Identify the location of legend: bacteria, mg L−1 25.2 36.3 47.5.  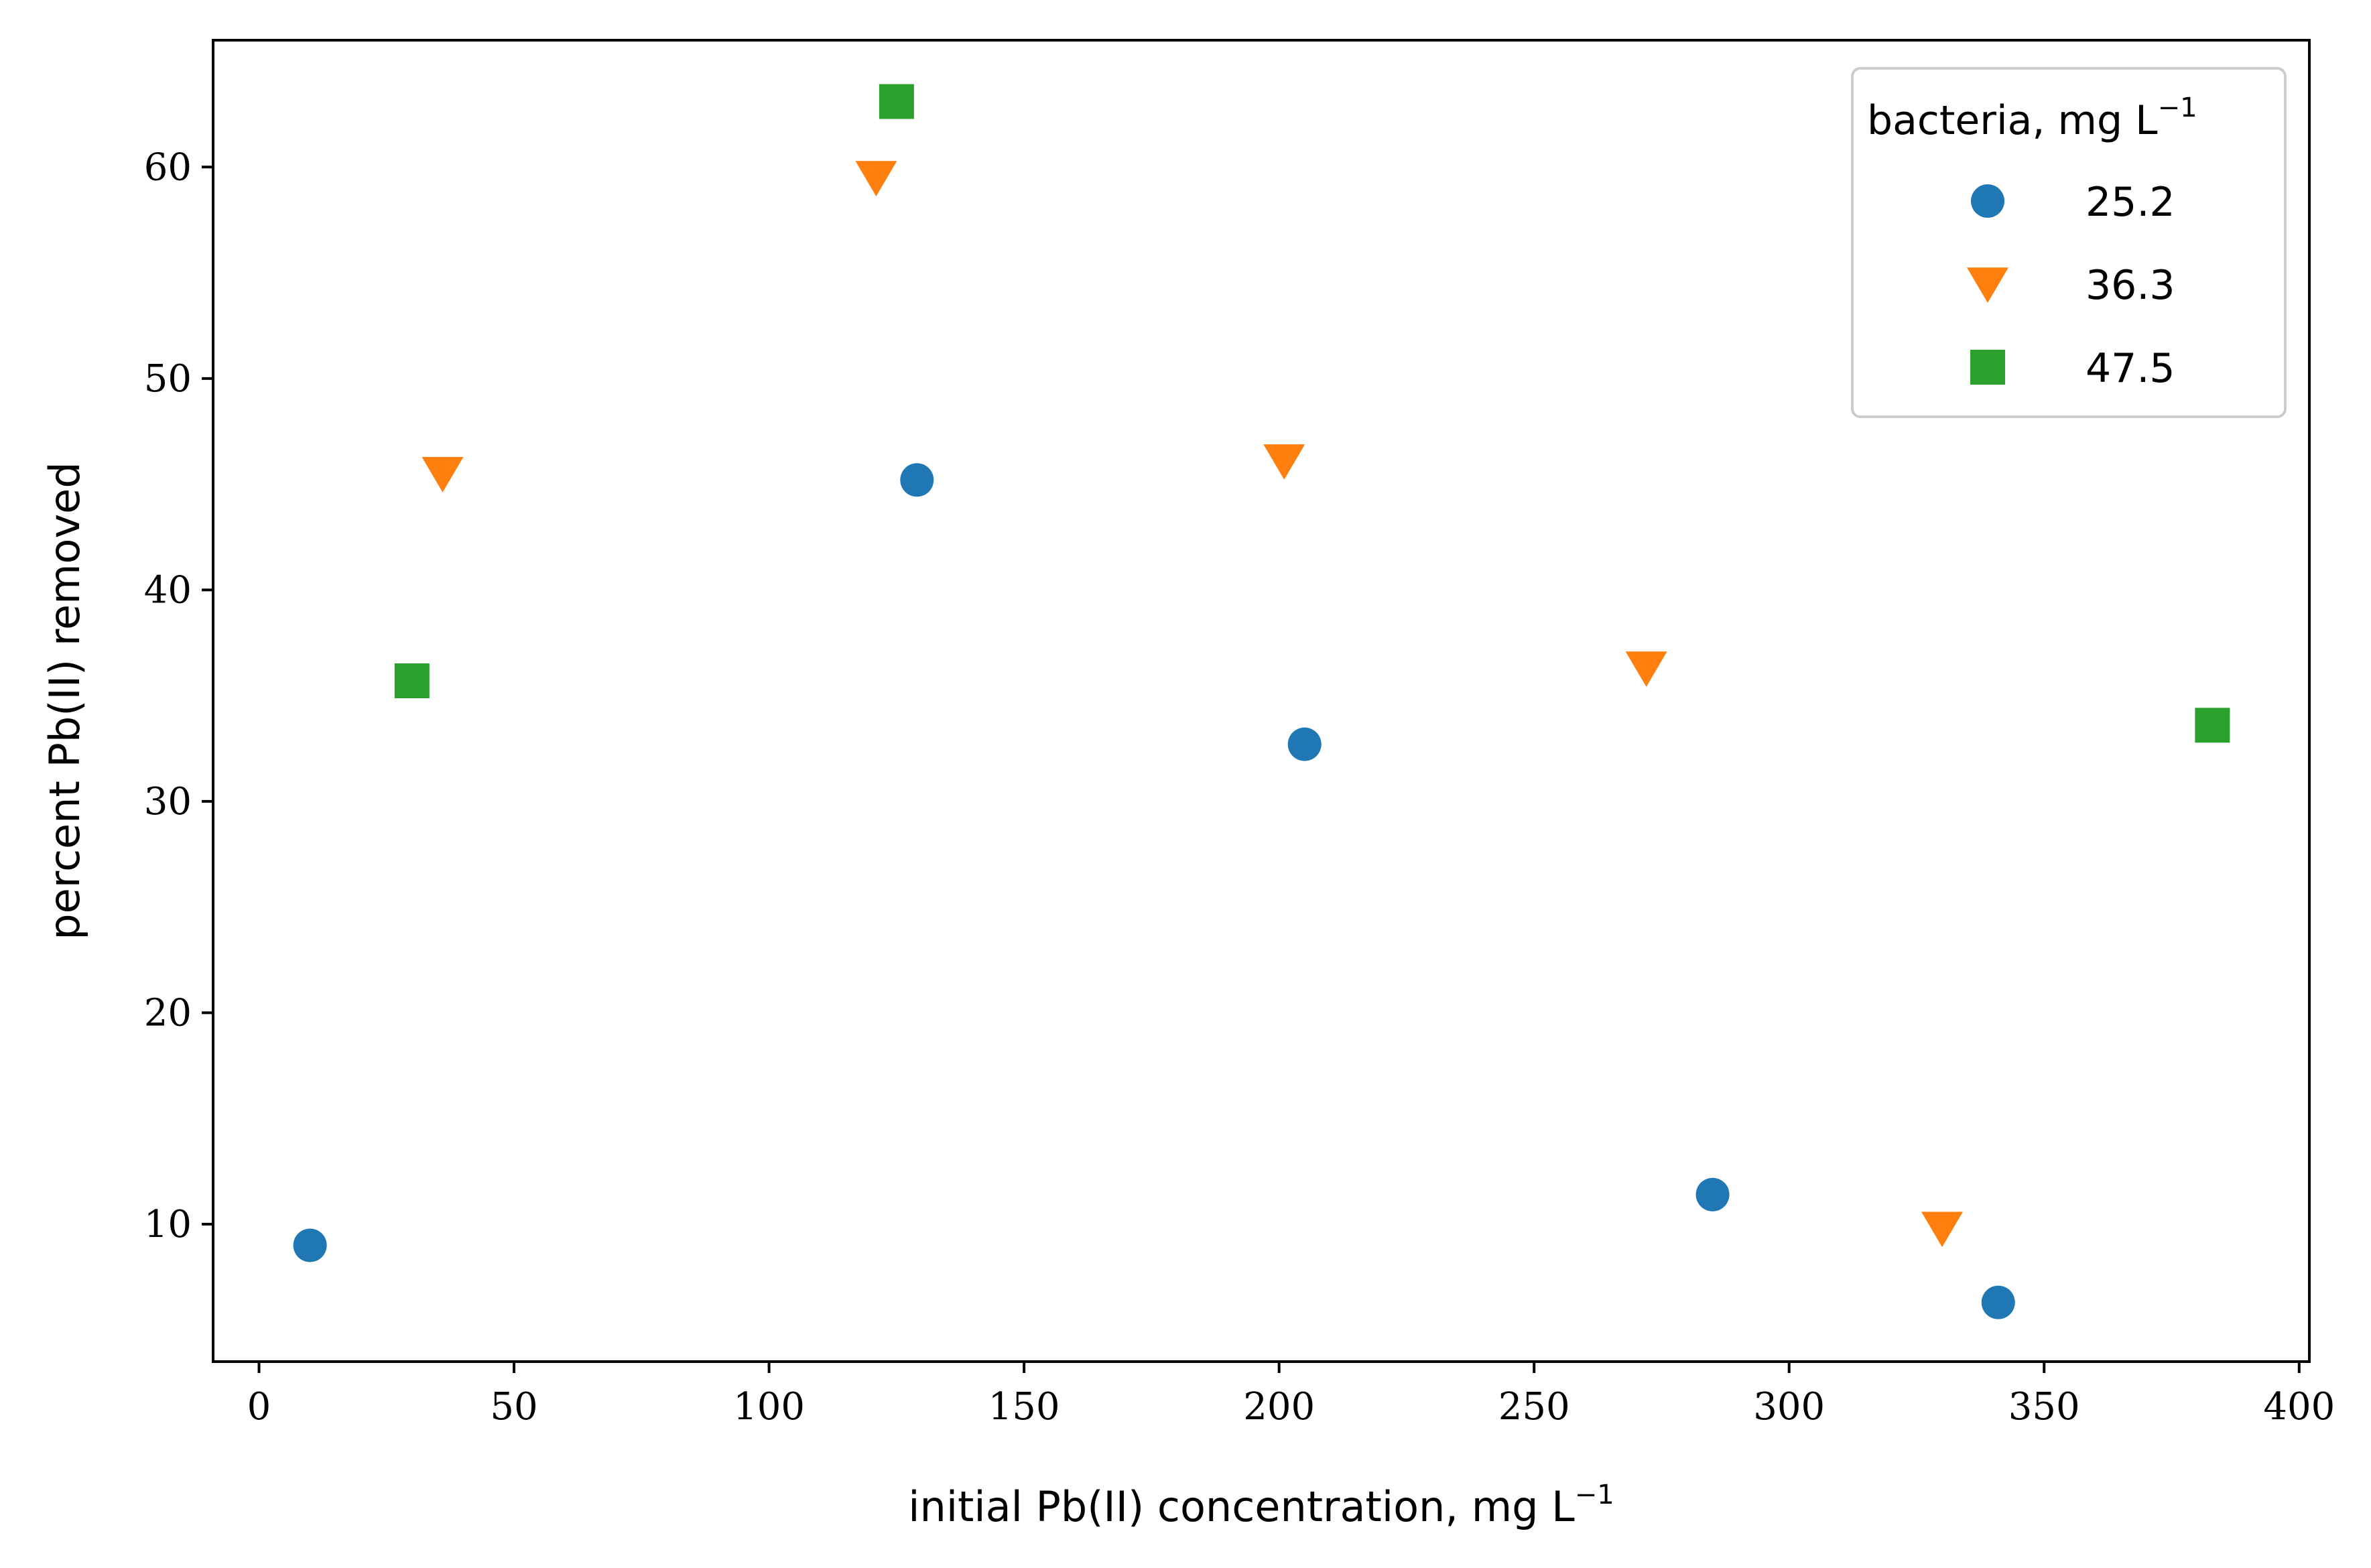
(2069, 242).